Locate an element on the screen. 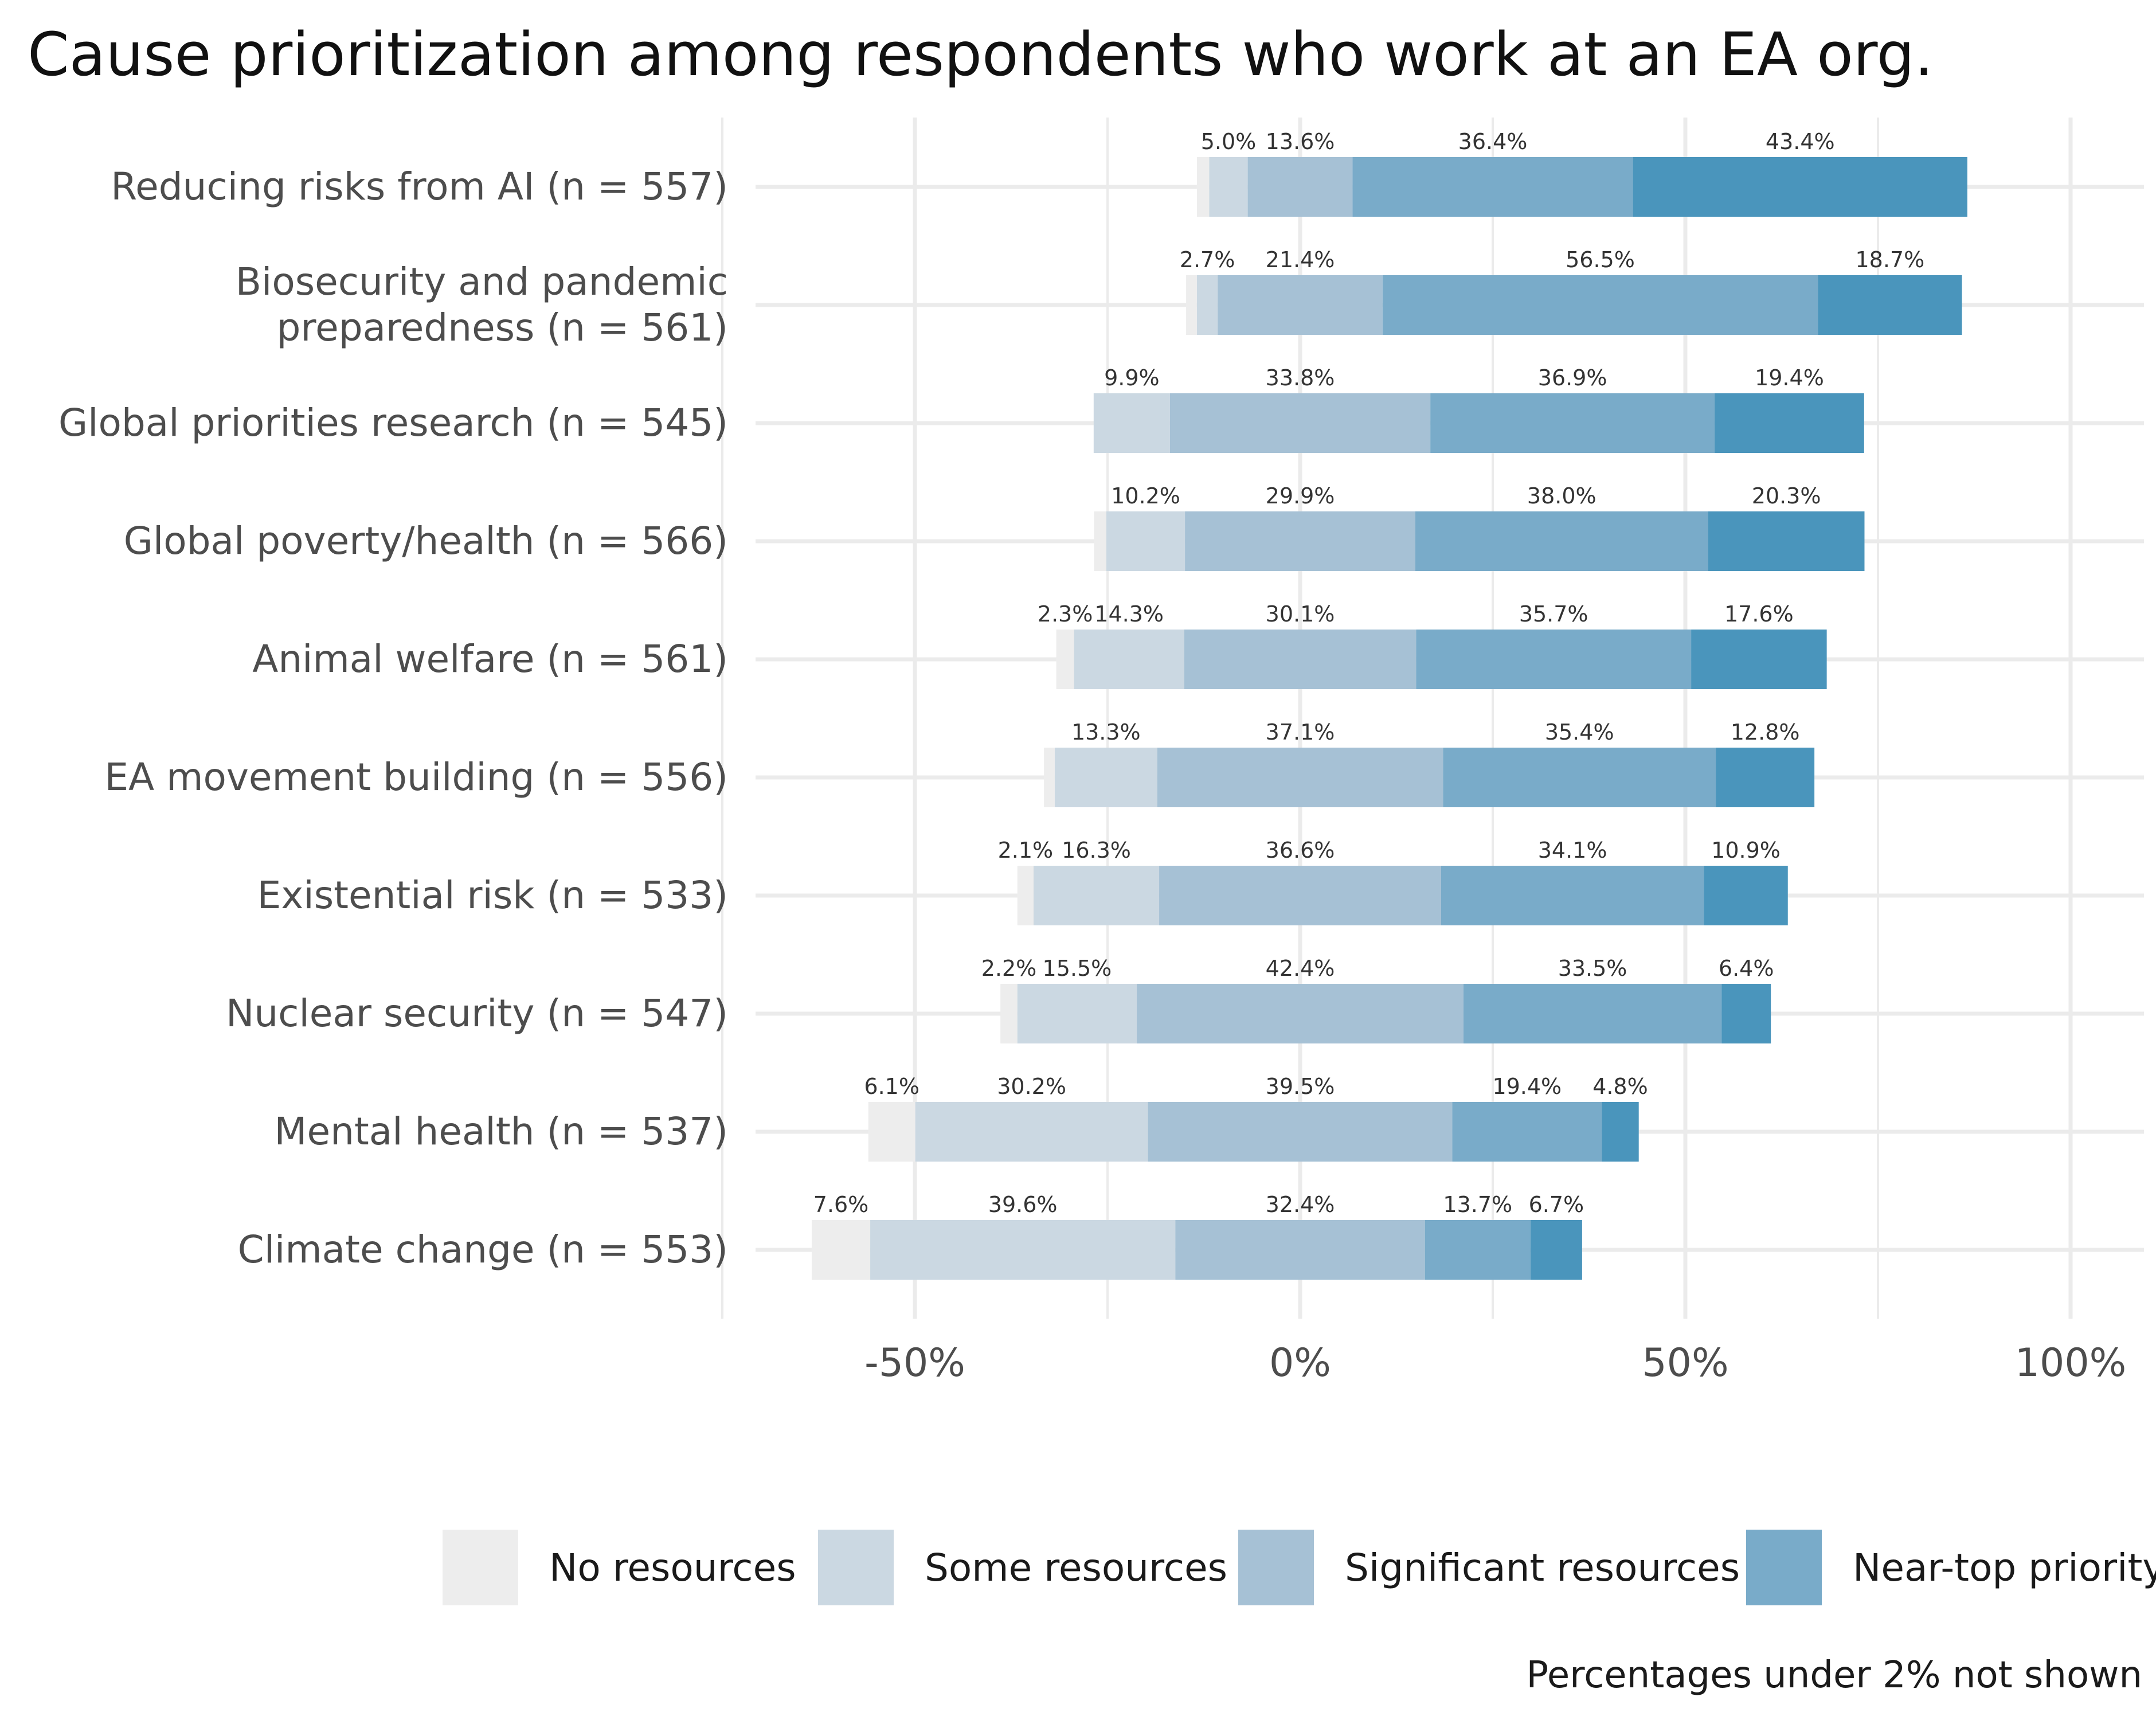 This screenshot has height=1720, width=2156. data-label: 38.0% is located at coordinates (1562, 496).